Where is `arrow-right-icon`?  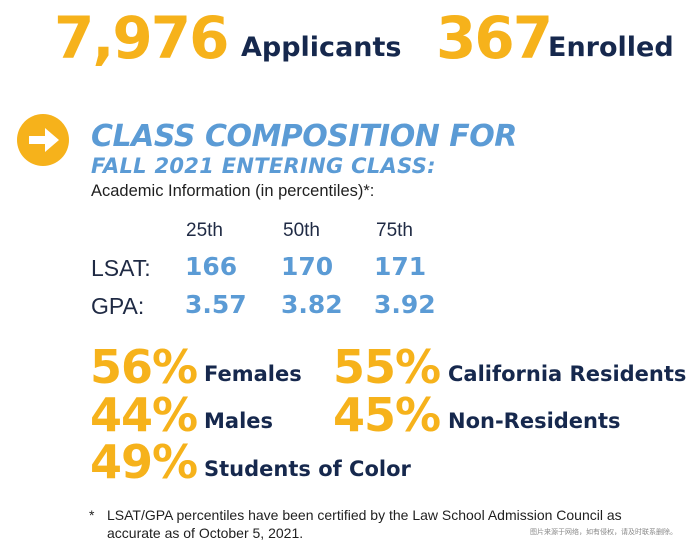
arrow-right-icon is located at coordinates (43, 140).